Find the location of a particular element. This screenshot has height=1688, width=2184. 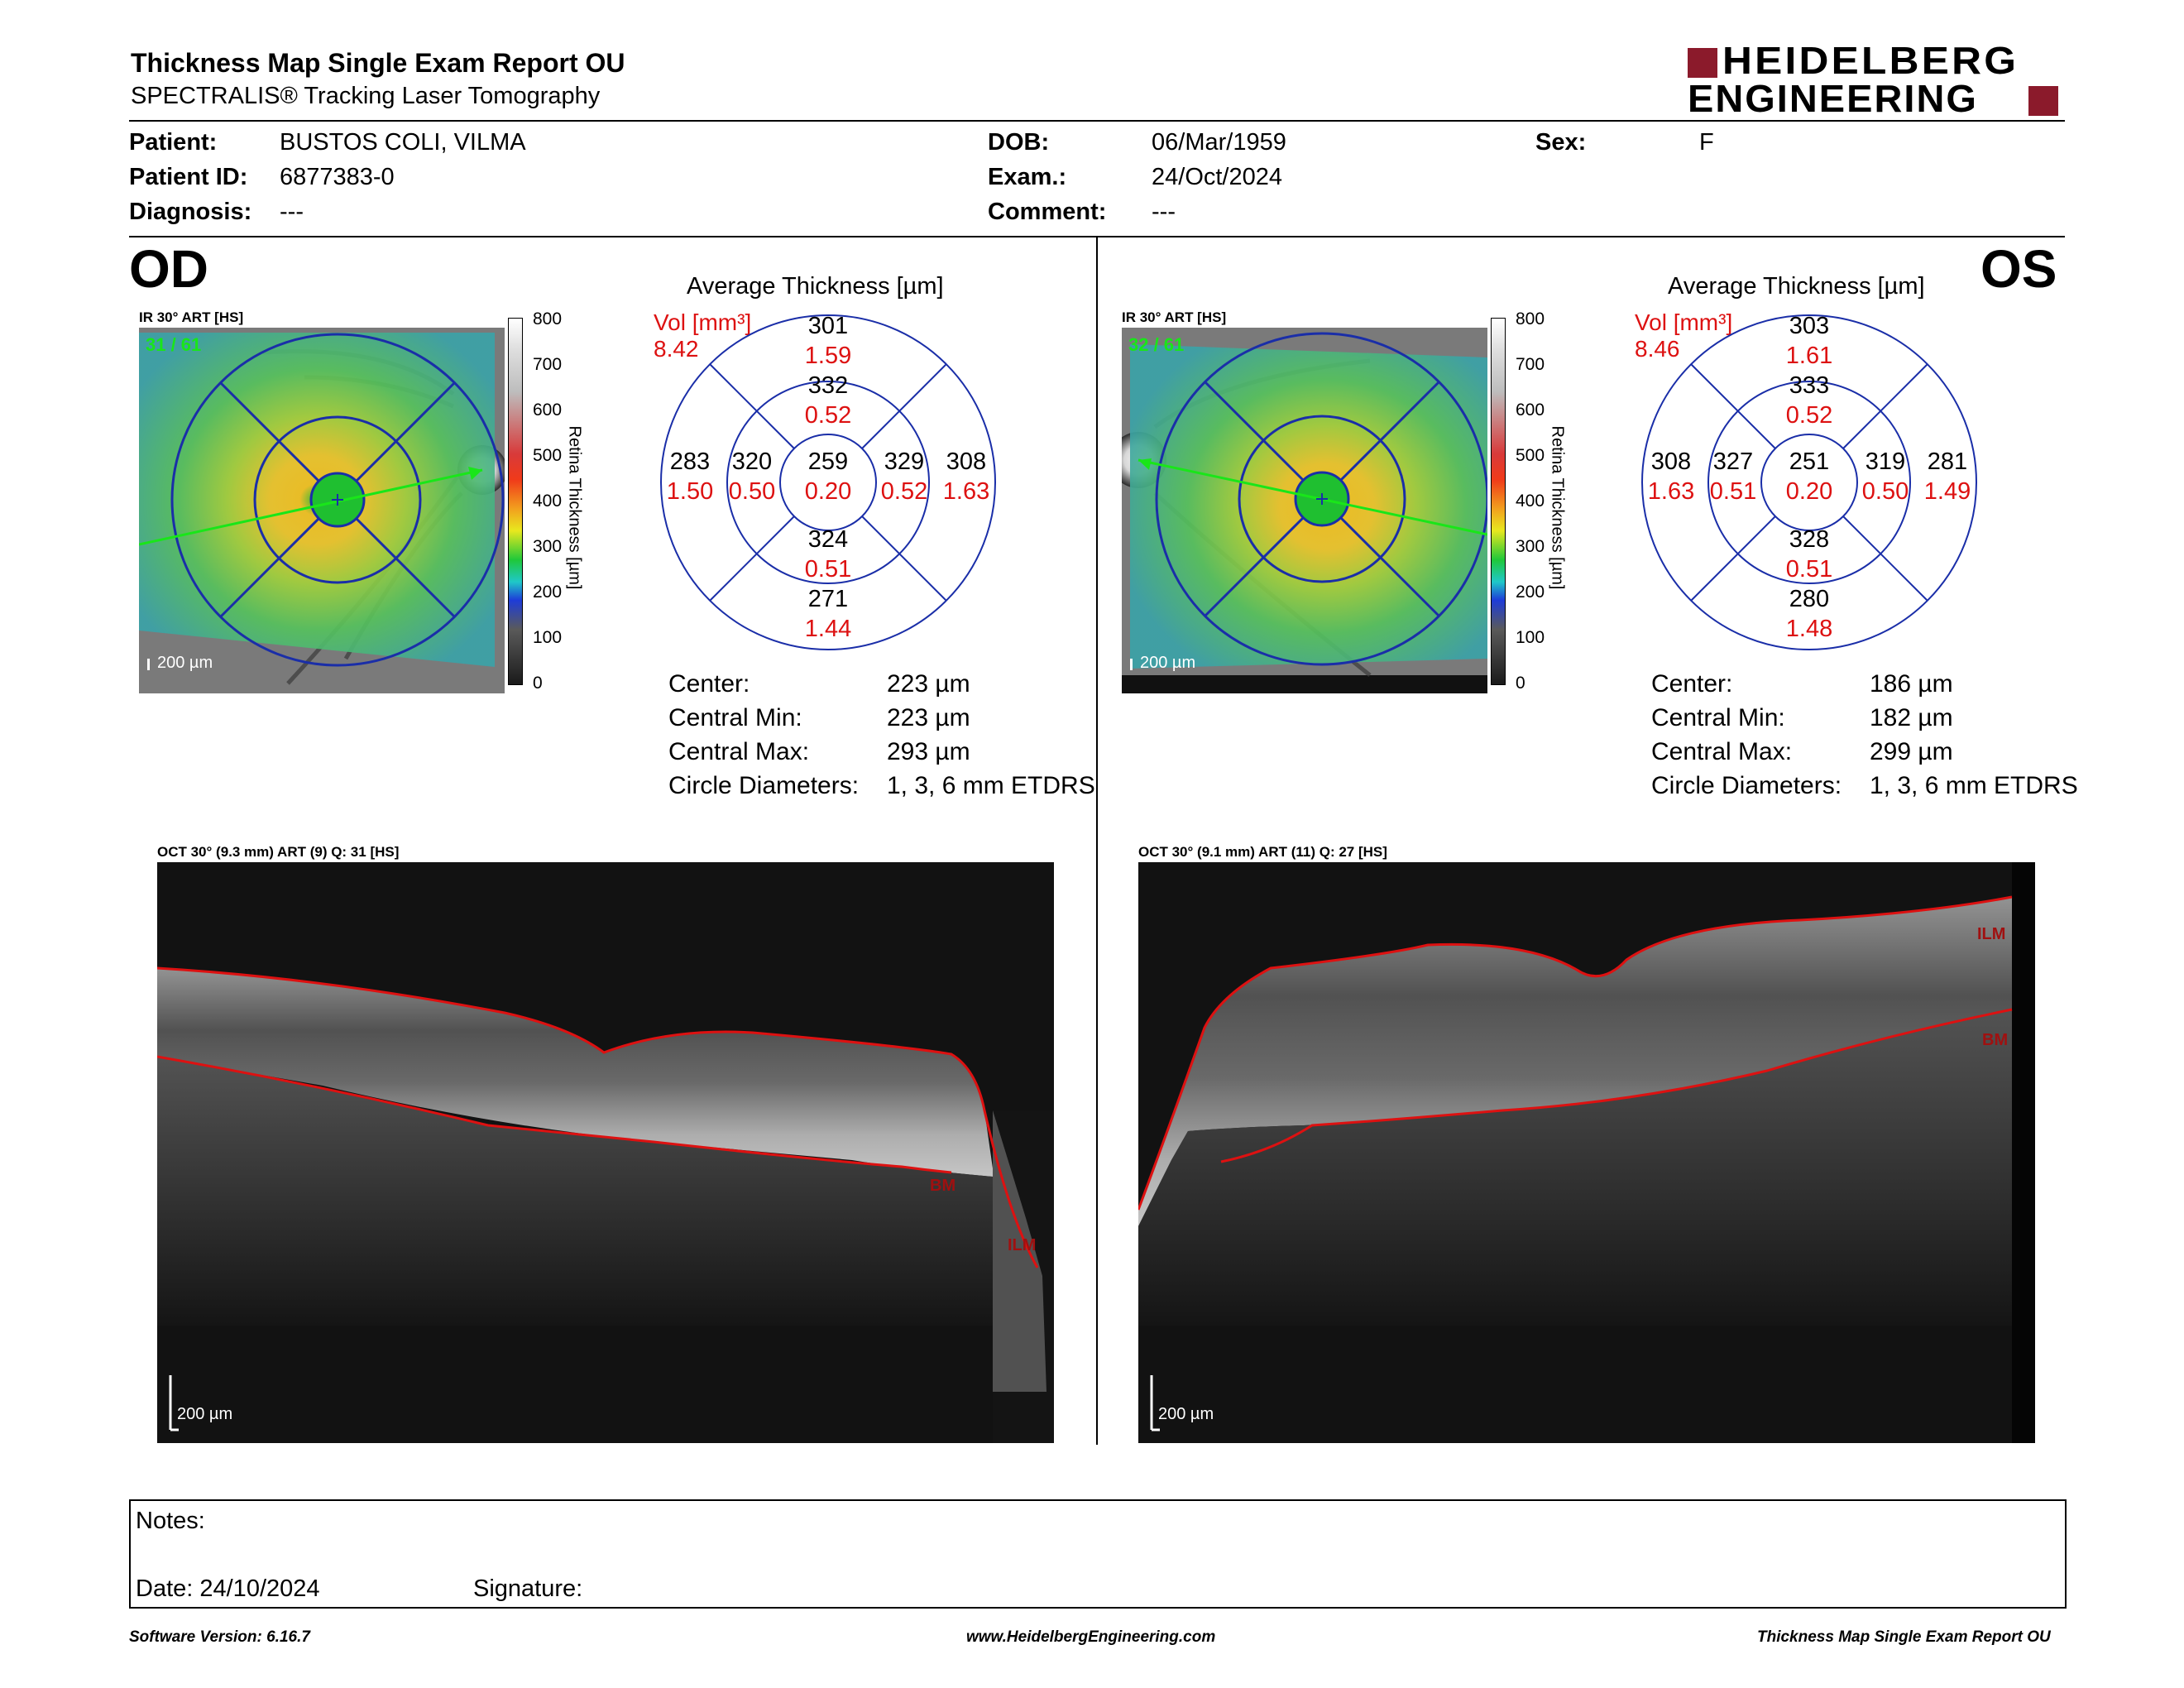

od-outer-right-thickness: 308 is located at coordinates (966, 461).